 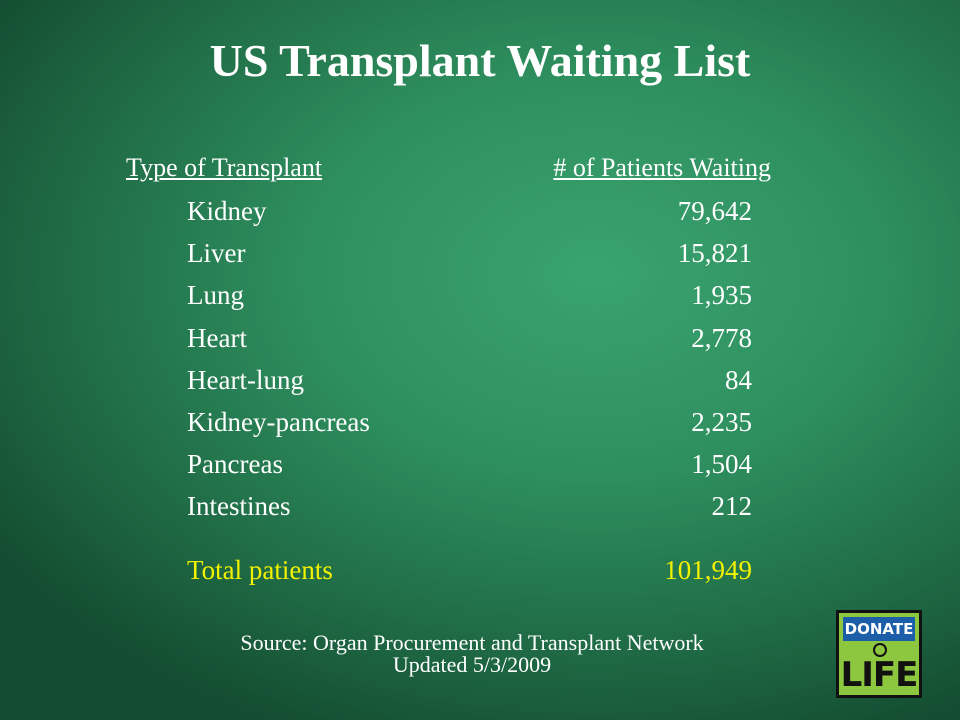 What do you see at coordinates (480, 60) in the screenshot?
I see `title: US Transplant Waiting List` at bounding box center [480, 60].